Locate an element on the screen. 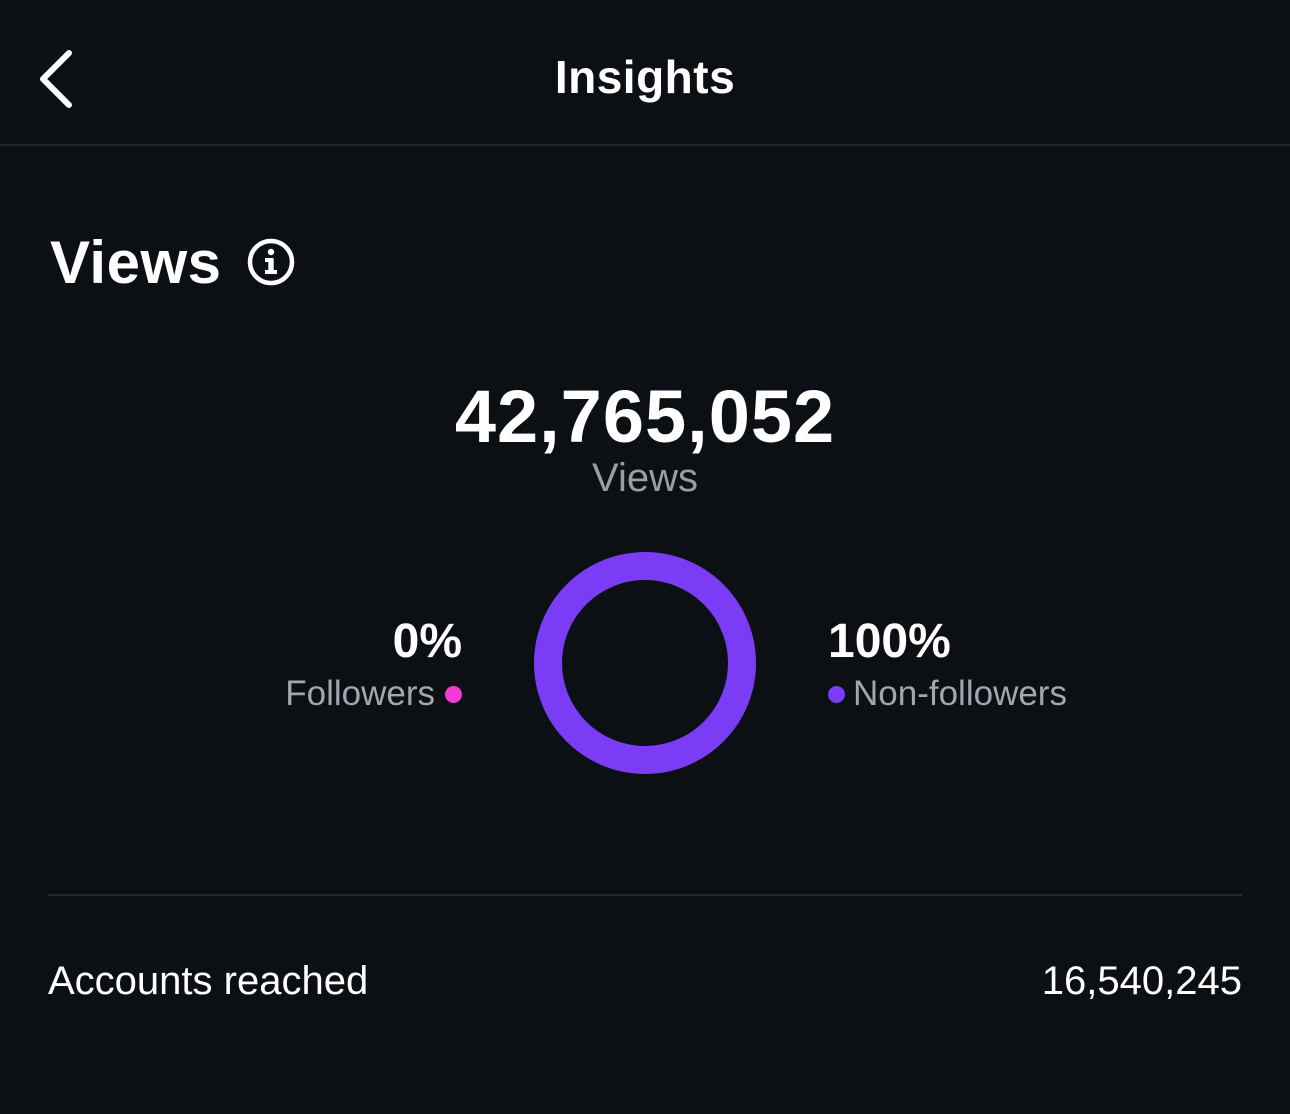 The height and width of the screenshot is (1114, 1290). legend-followers: 0% Followers is located at coordinates (373, 666).